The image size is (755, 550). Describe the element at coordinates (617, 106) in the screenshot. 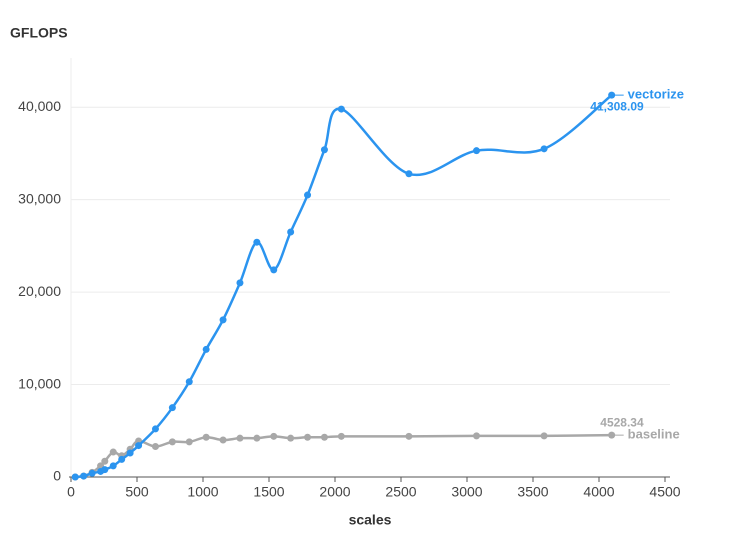

I see `data-label: 41,308.09` at that location.